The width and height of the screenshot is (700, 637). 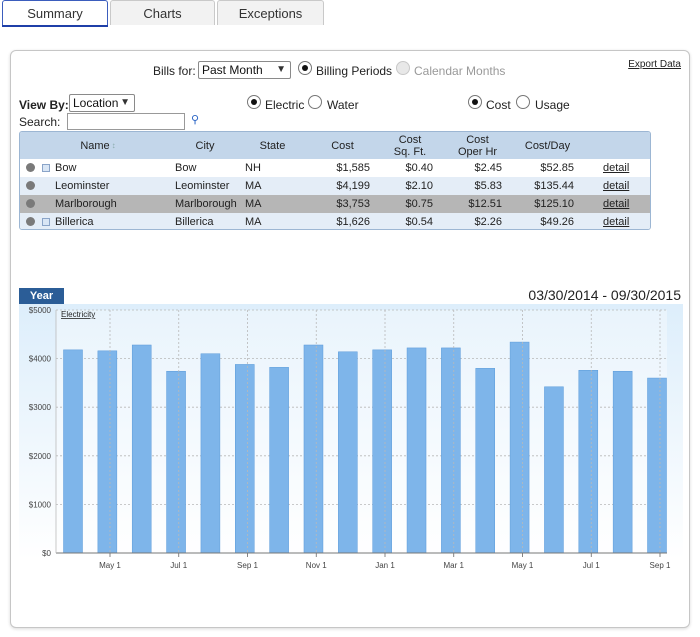 What do you see at coordinates (206, 204) in the screenshot?
I see `cell-city: Marlborough` at bounding box center [206, 204].